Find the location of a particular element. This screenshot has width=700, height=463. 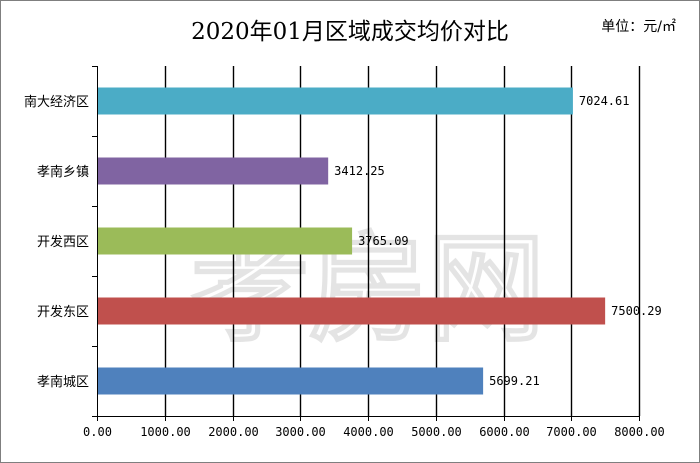

value-label: 7024.61 is located at coordinates (604, 101).